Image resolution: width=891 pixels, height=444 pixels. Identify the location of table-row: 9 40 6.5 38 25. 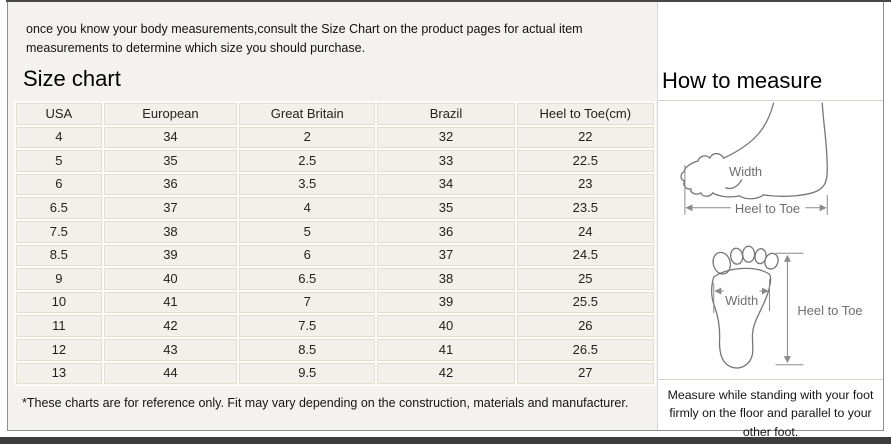
(335, 279).